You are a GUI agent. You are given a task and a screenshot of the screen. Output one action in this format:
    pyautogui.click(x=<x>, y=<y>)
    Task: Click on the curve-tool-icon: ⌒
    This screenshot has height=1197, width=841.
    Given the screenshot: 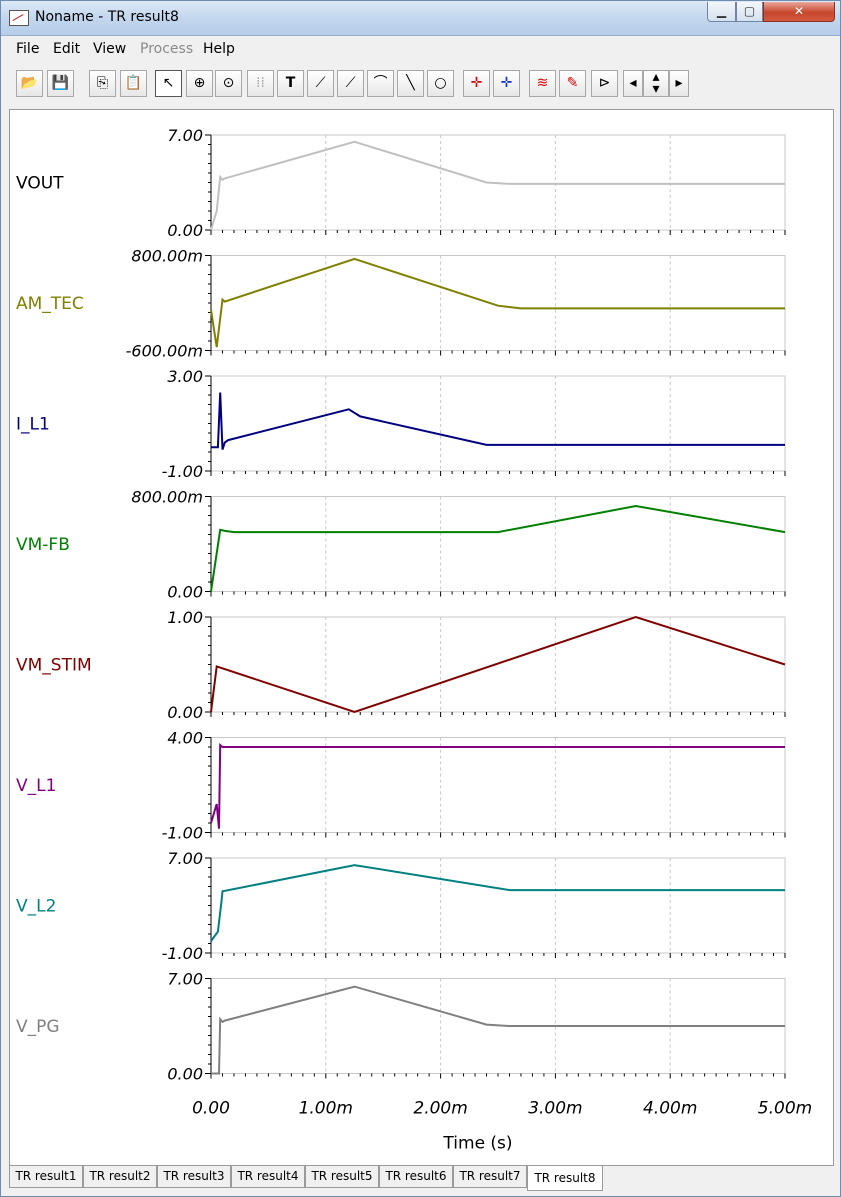 What is the action you would take?
    pyautogui.click(x=380, y=83)
    